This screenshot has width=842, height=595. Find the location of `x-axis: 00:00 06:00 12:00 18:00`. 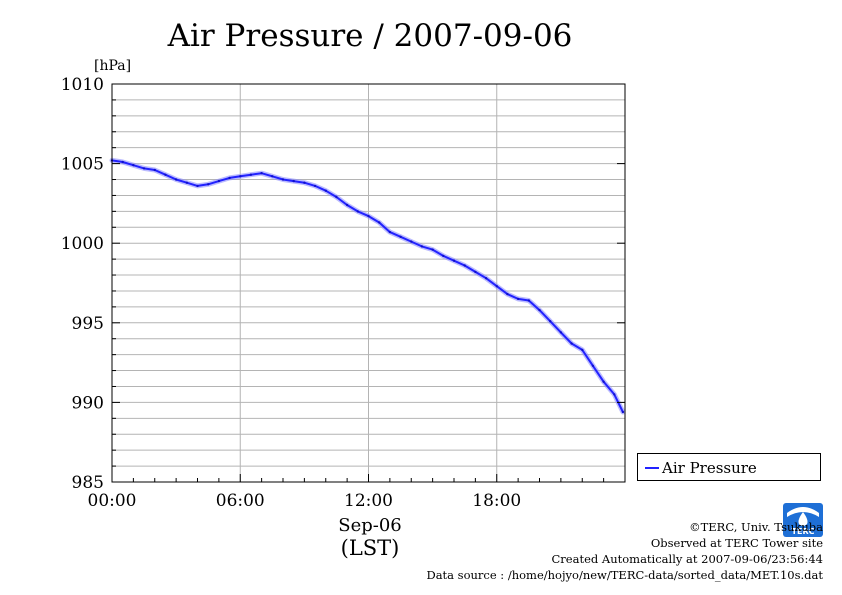

x-axis: 00:00 06:00 12:00 18:00 is located at coordinates (346, 492).